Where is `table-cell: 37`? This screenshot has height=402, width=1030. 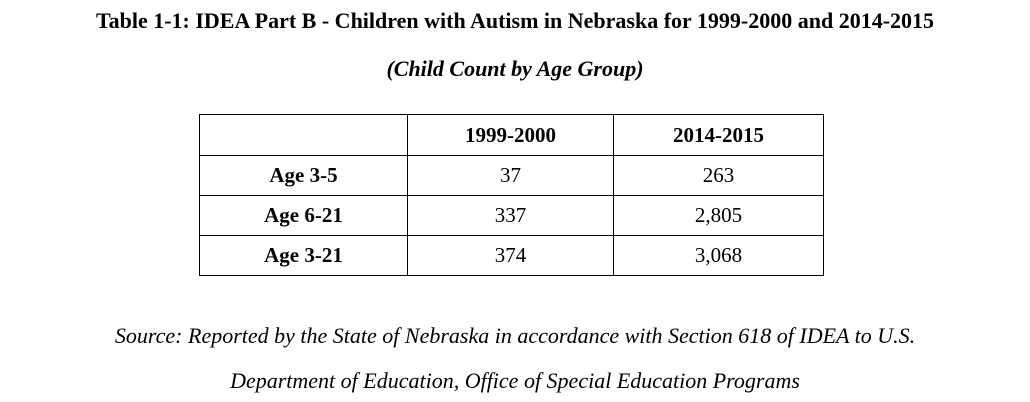
table-cell: 37 is located at coordinates (510, 175).